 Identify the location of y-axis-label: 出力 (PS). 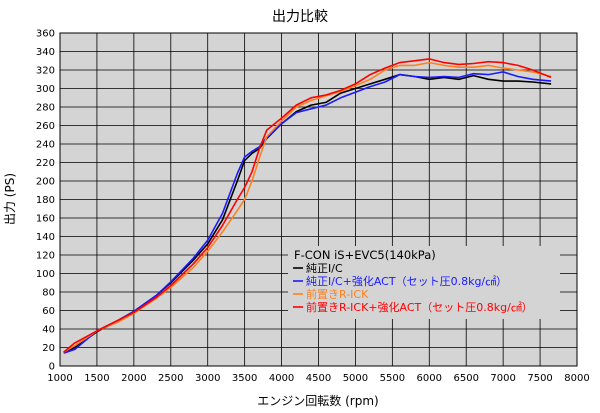
(10, 199).